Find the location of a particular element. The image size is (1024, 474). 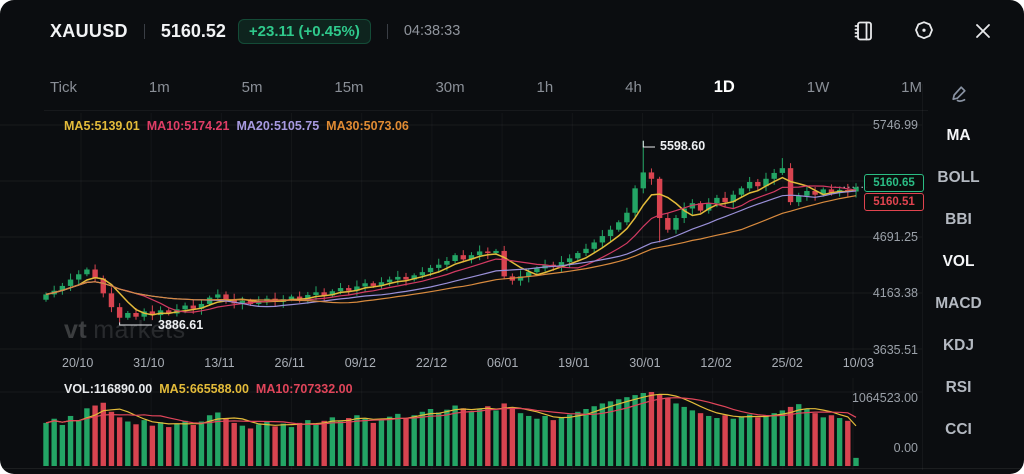

close-button is located at coordinates (983, 31).